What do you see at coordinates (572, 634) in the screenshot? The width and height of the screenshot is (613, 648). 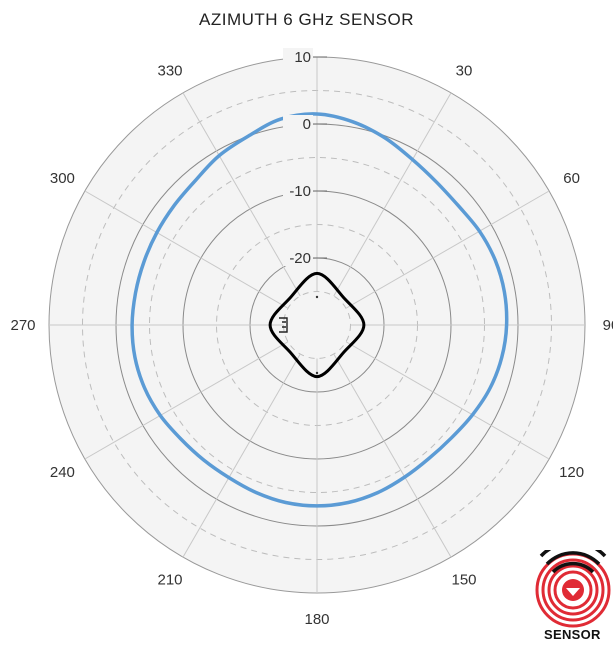 I see `sensor-logo-text: SENSOR` at bounding box center [572, 634].